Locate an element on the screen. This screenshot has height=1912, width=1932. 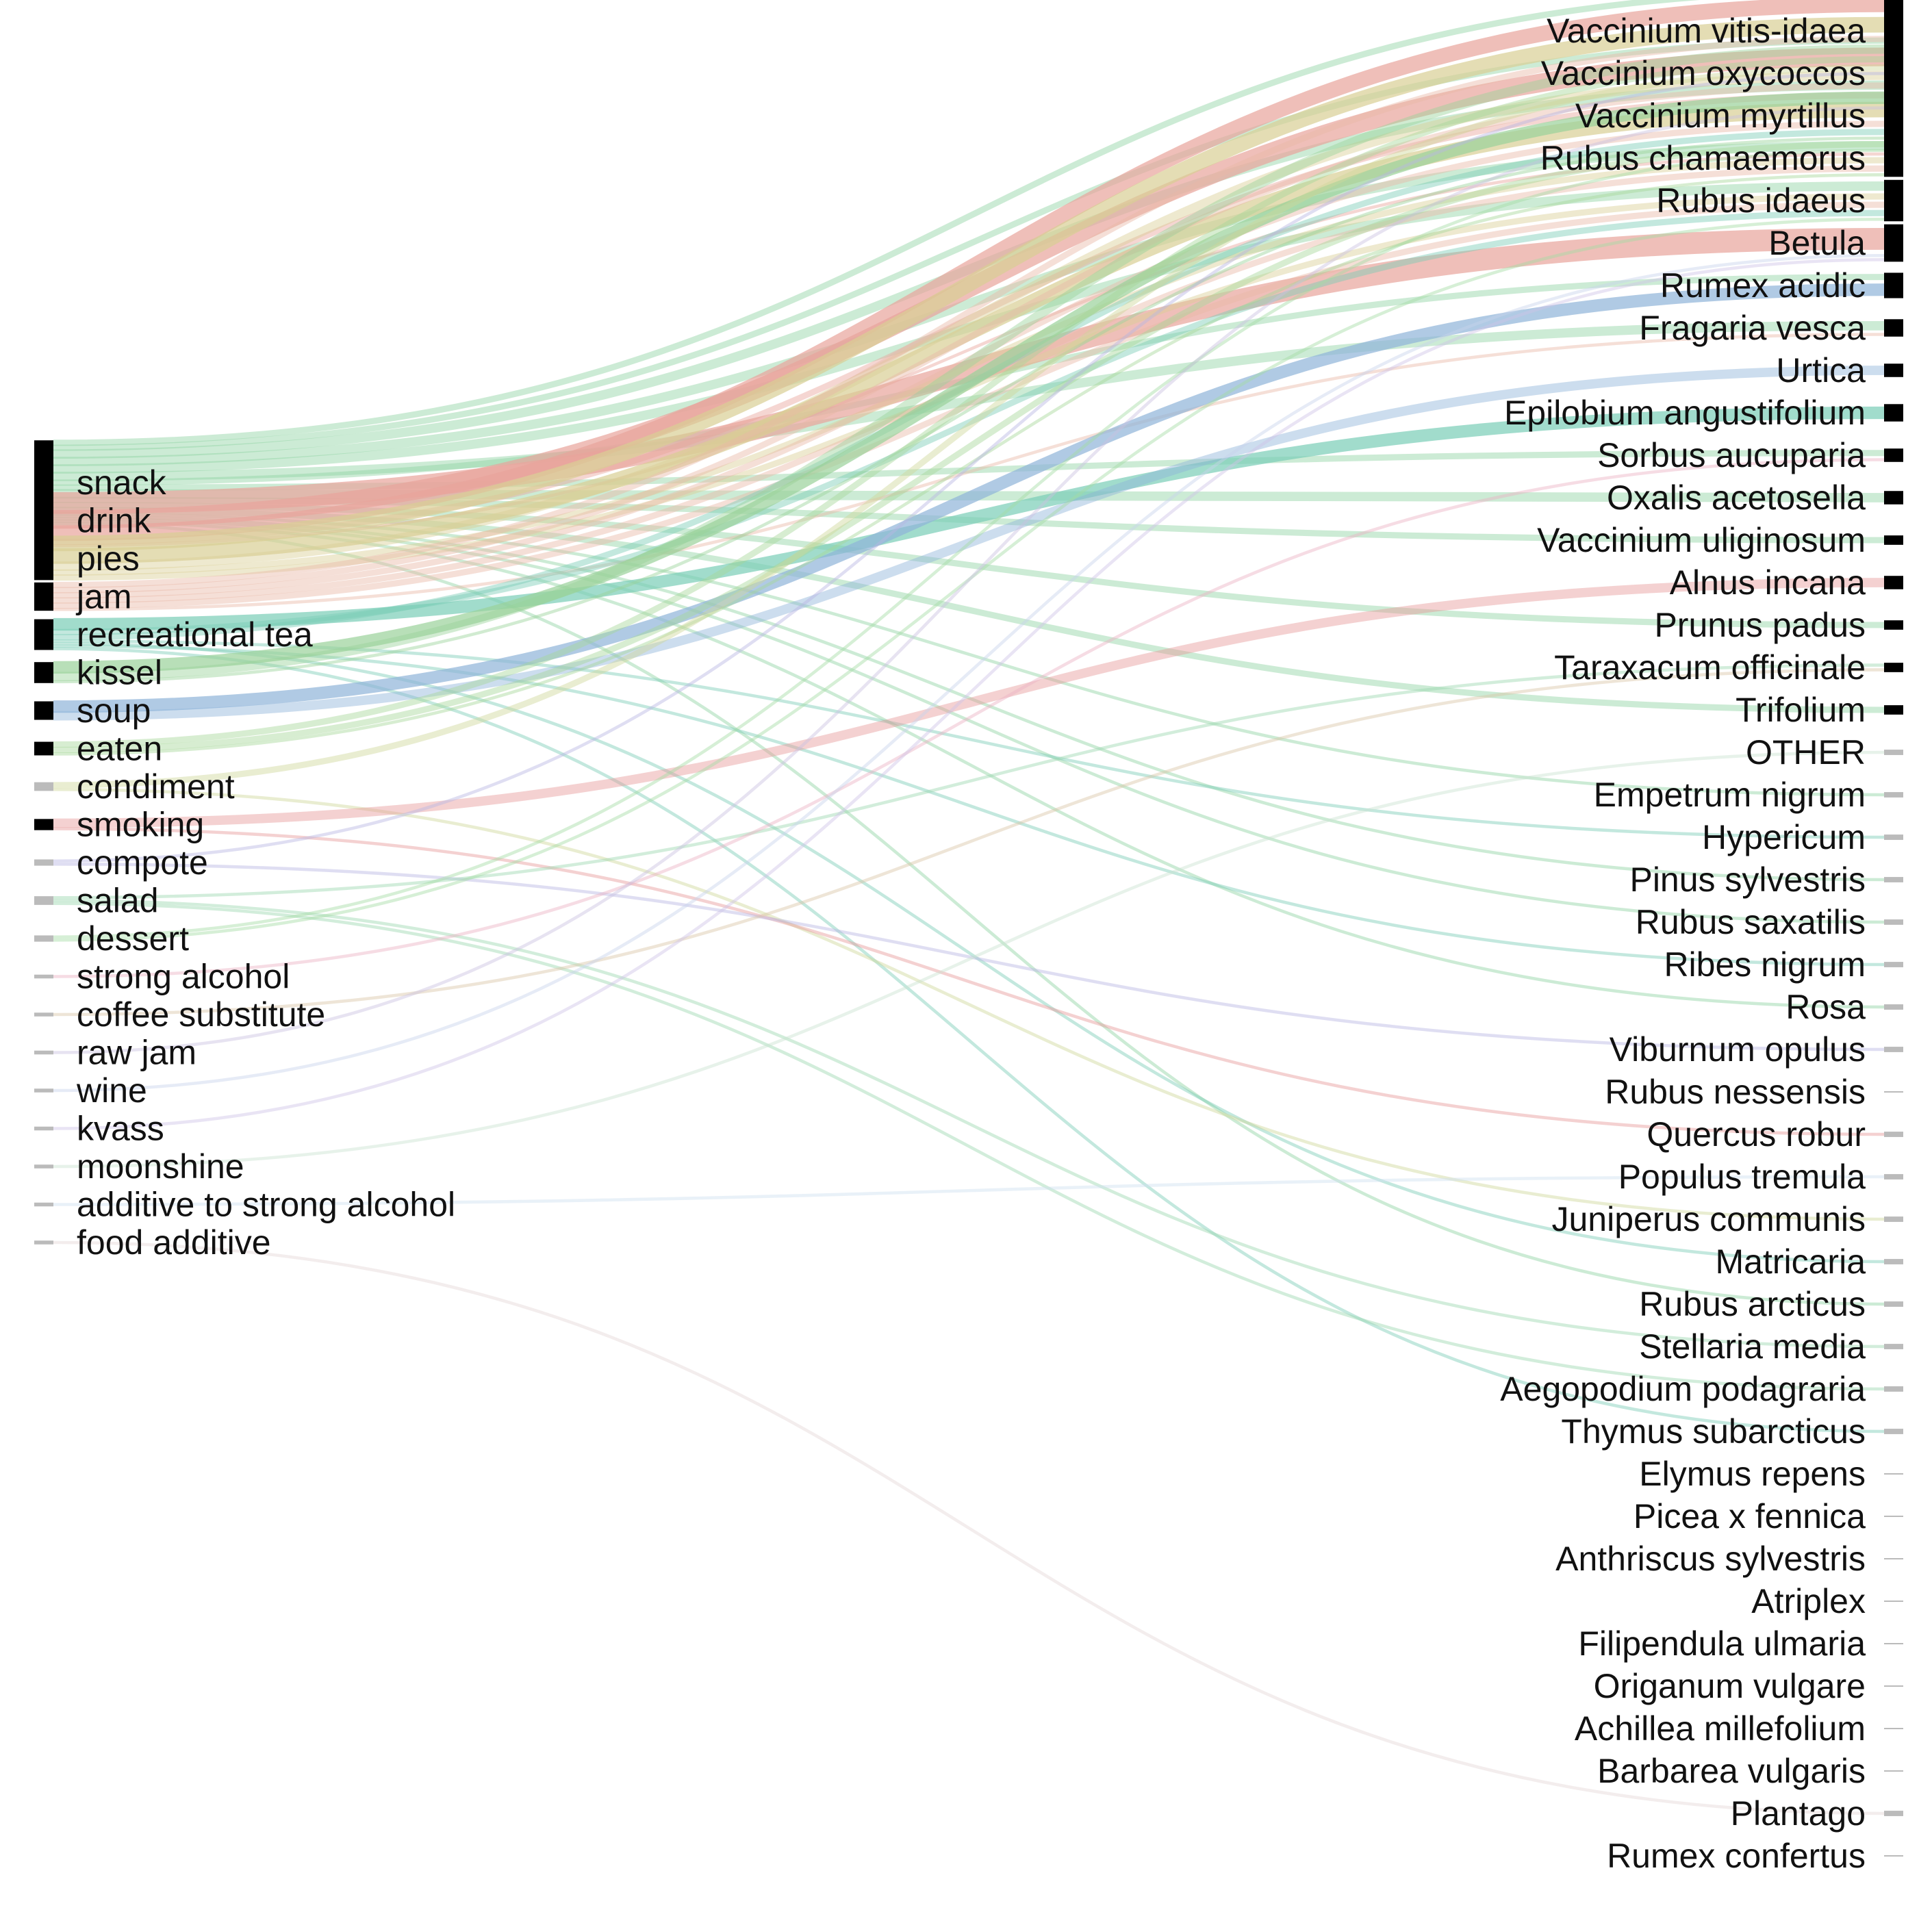
link-recreational-tea-to-epilobium-angustifolium is located at coordinates (969, 518).